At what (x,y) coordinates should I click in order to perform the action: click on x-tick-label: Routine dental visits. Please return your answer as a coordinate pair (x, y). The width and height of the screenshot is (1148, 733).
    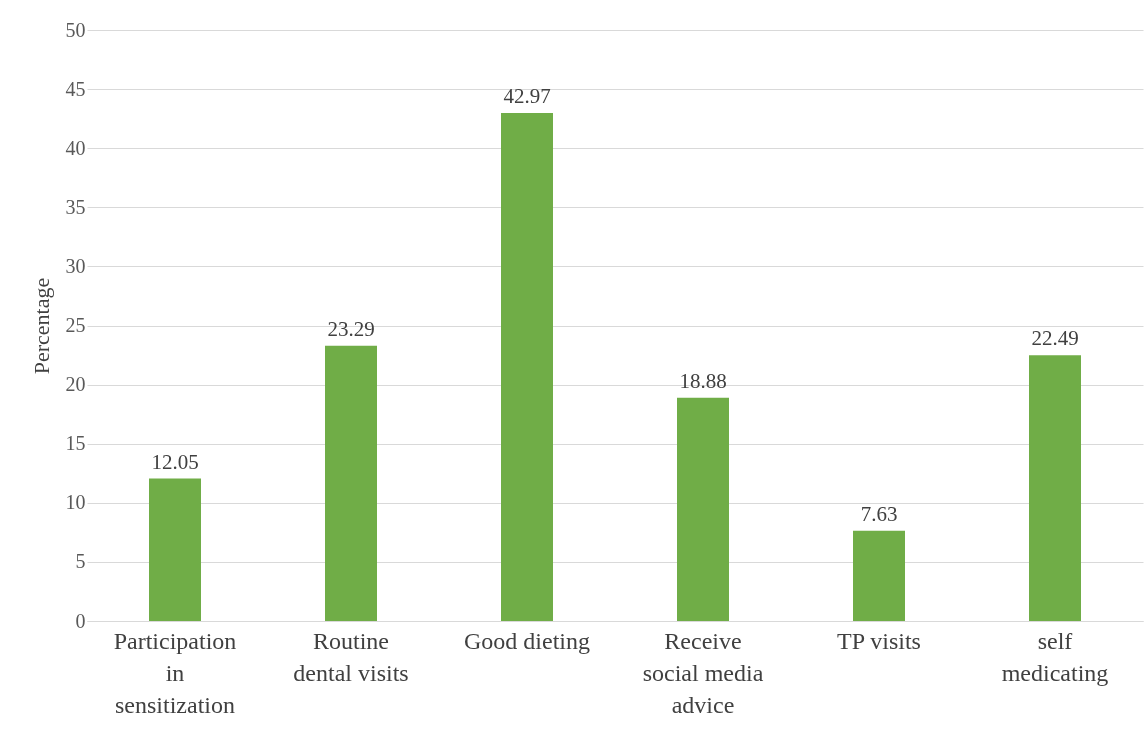
    Looking at the image, I should click on (351, 656).